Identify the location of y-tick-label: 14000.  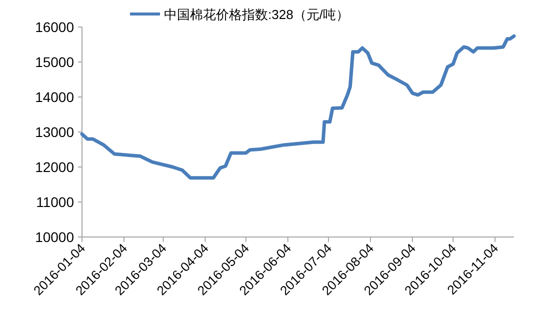
(54, 97).